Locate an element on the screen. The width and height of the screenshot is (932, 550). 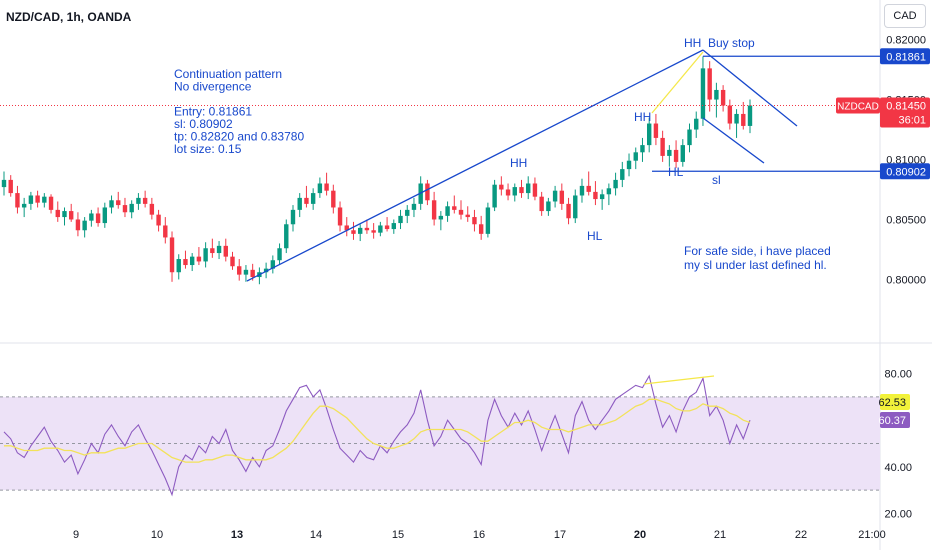
note-left-line: sl: 0.80902 is located at coordinates (203, 124).